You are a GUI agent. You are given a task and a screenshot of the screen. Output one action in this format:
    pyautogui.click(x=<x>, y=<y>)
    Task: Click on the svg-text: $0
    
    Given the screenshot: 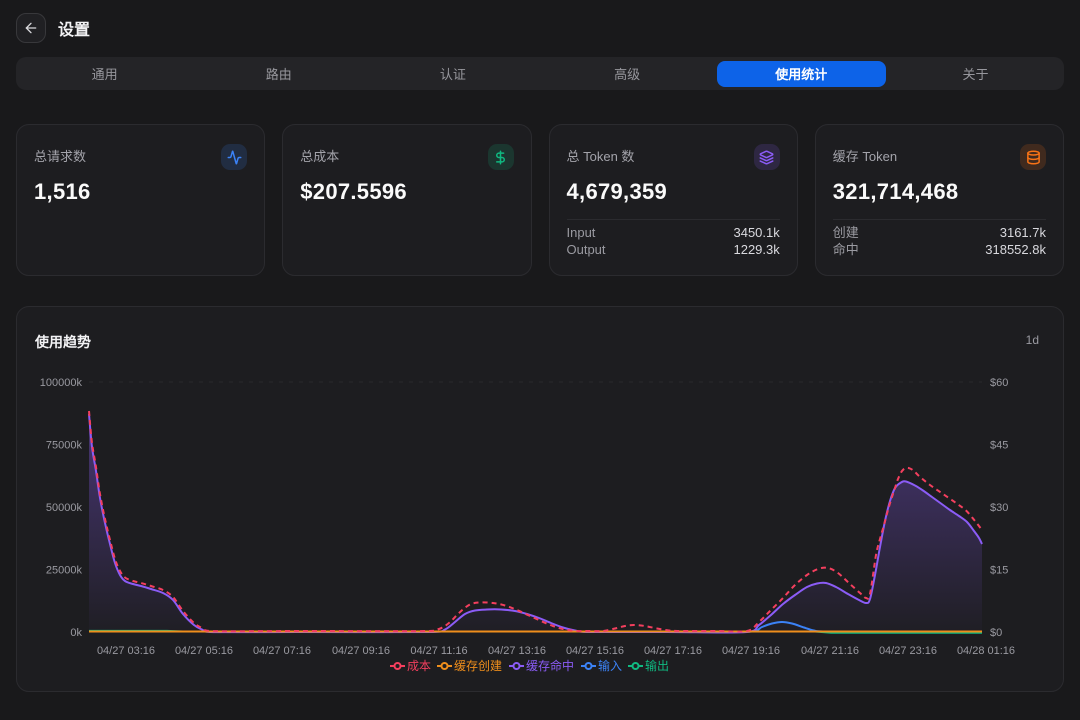 What is the action you would take?
    pyautogui.click(x=996, y=633)
    